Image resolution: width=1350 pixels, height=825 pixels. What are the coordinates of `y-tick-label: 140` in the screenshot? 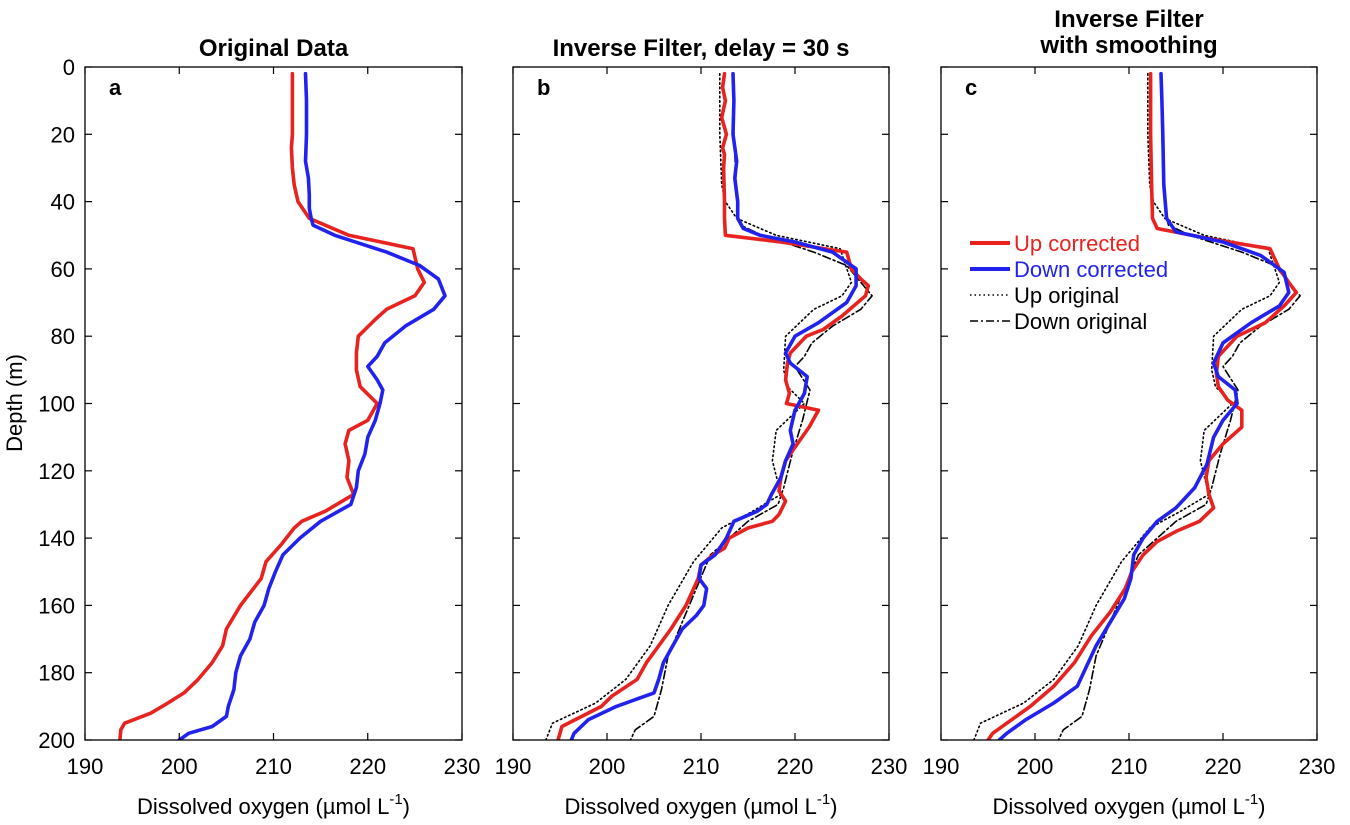 It's located at (56, 538).